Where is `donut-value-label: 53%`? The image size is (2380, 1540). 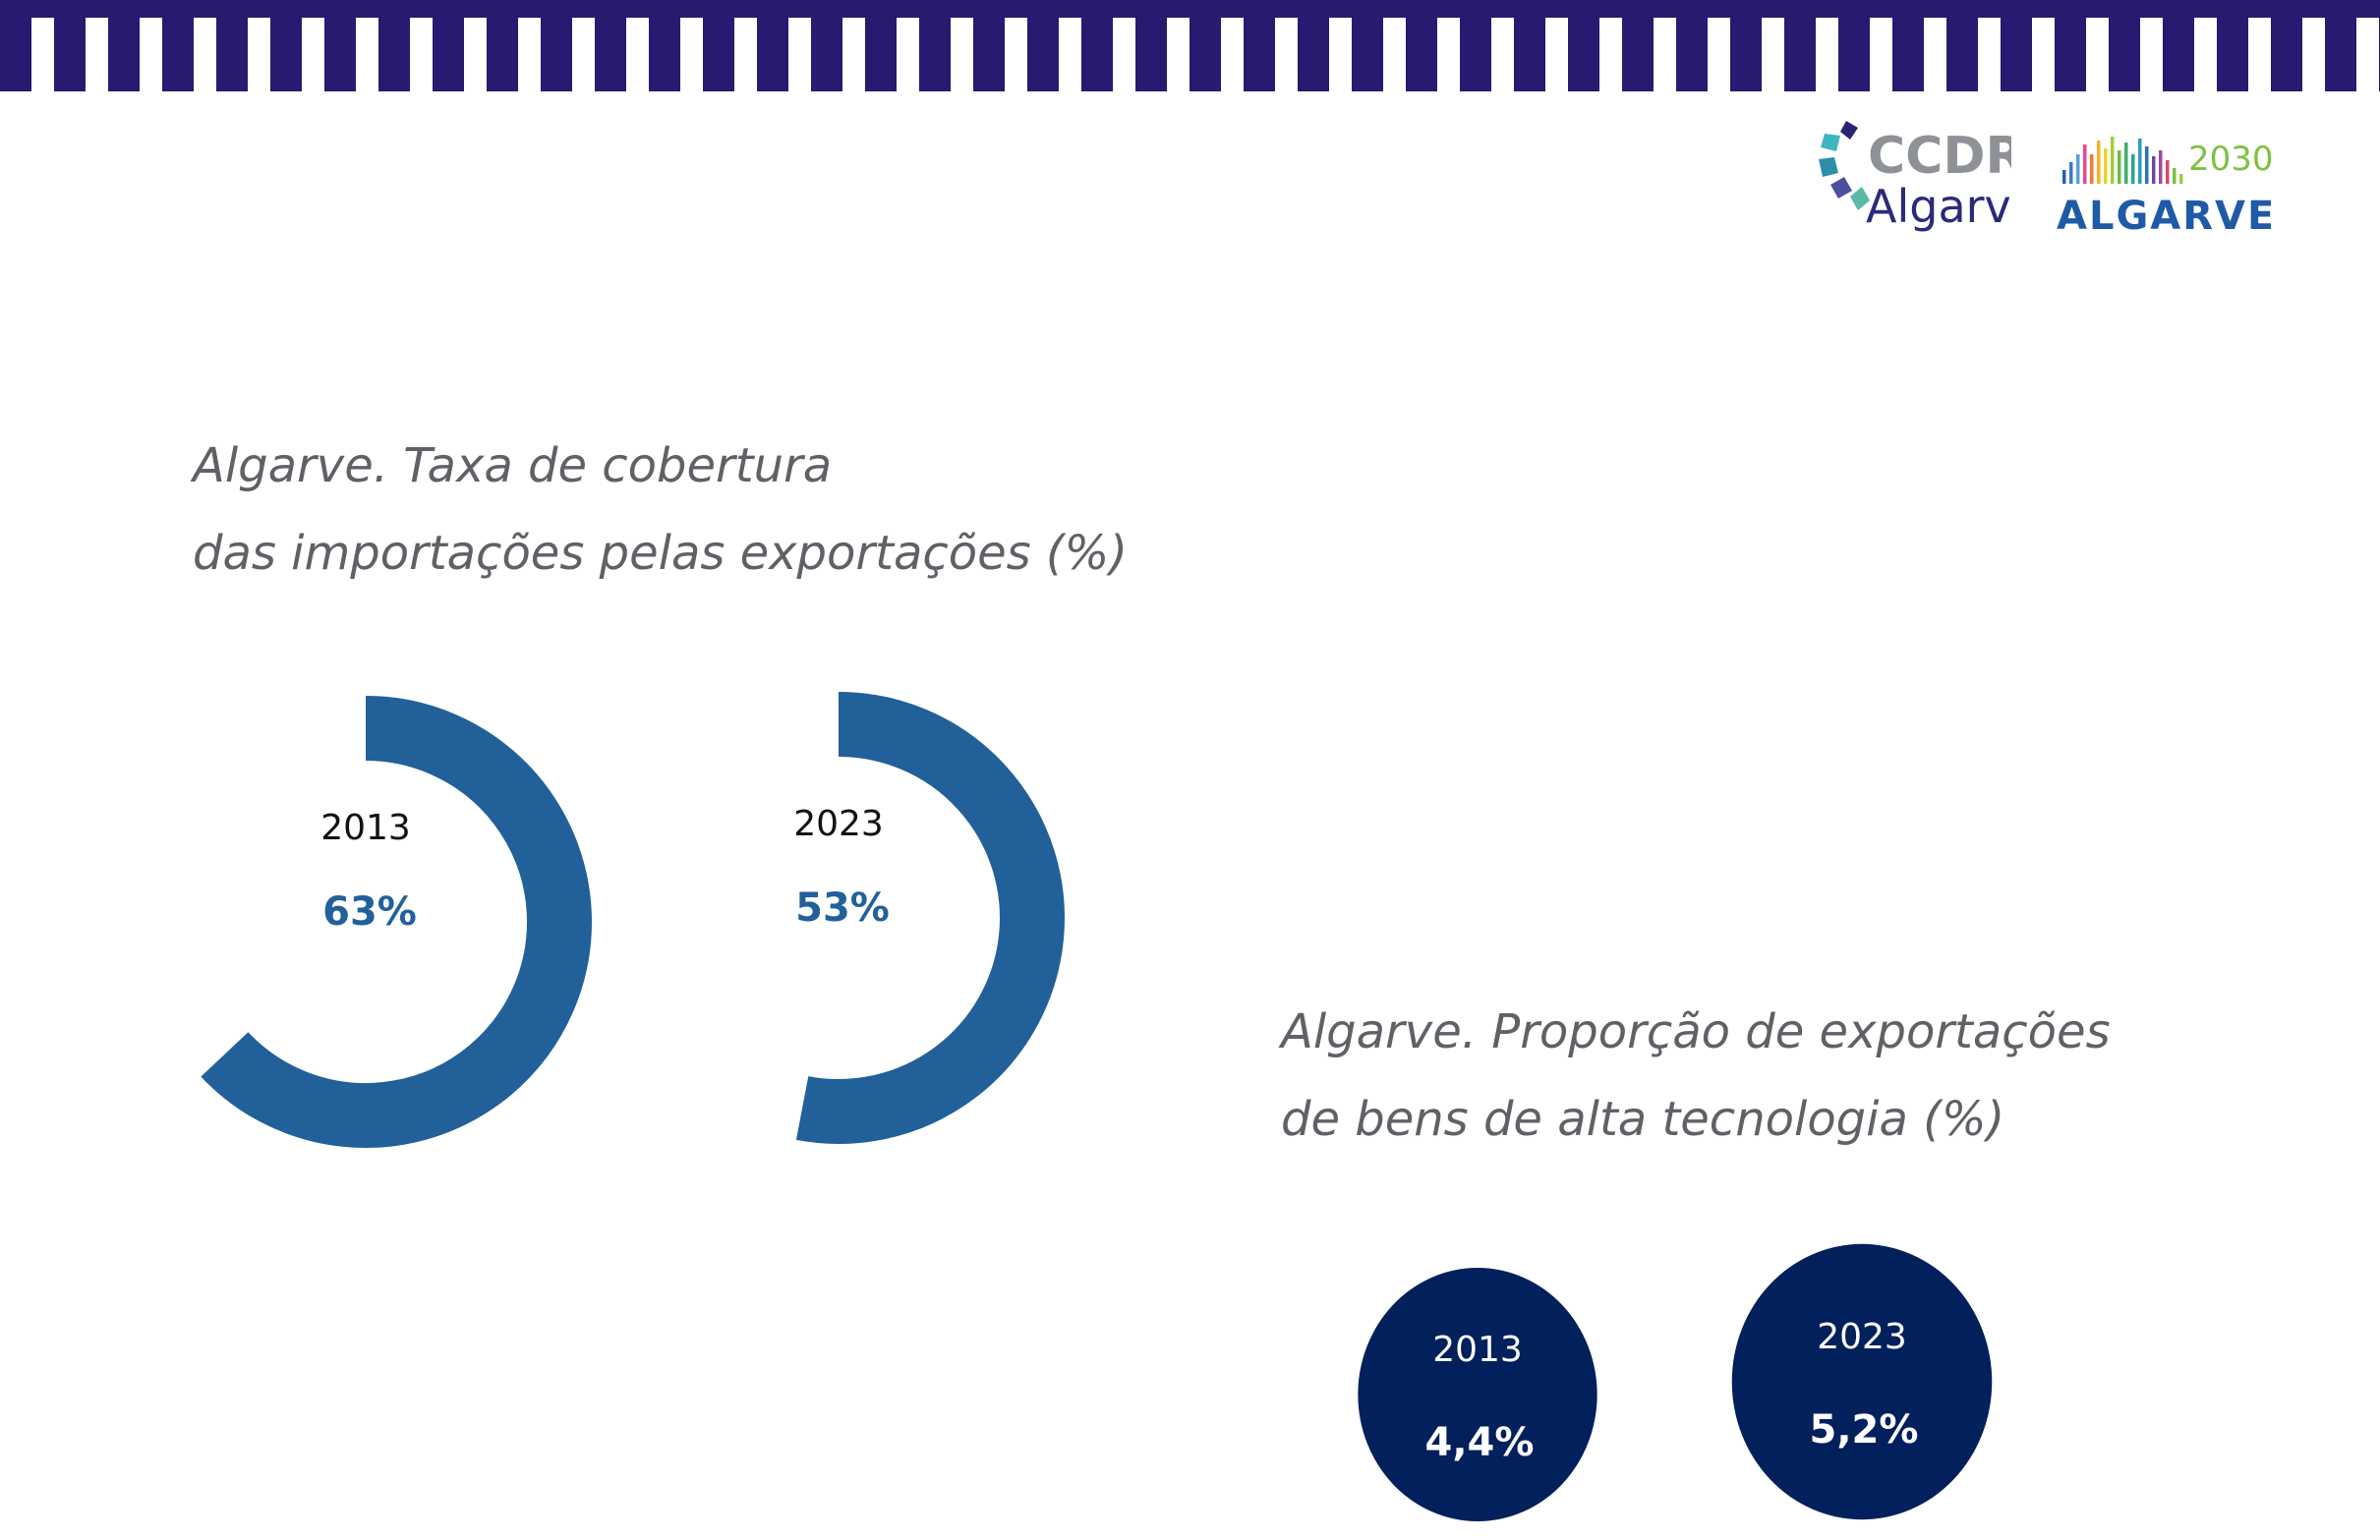
donut-value-label: 53% is located at coordinates (842, 908).